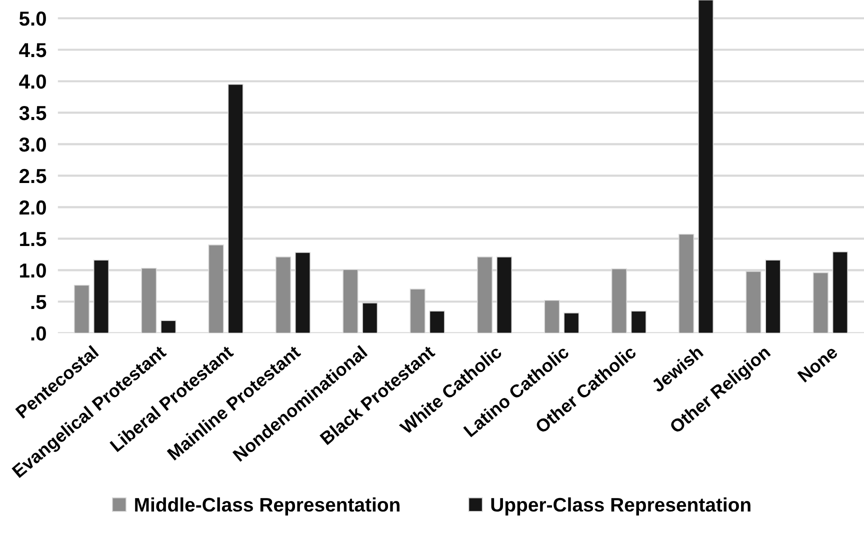 This screenshot has height=533, width=864. I want to click on y-tick-label: 3.0, so click(32, 144).